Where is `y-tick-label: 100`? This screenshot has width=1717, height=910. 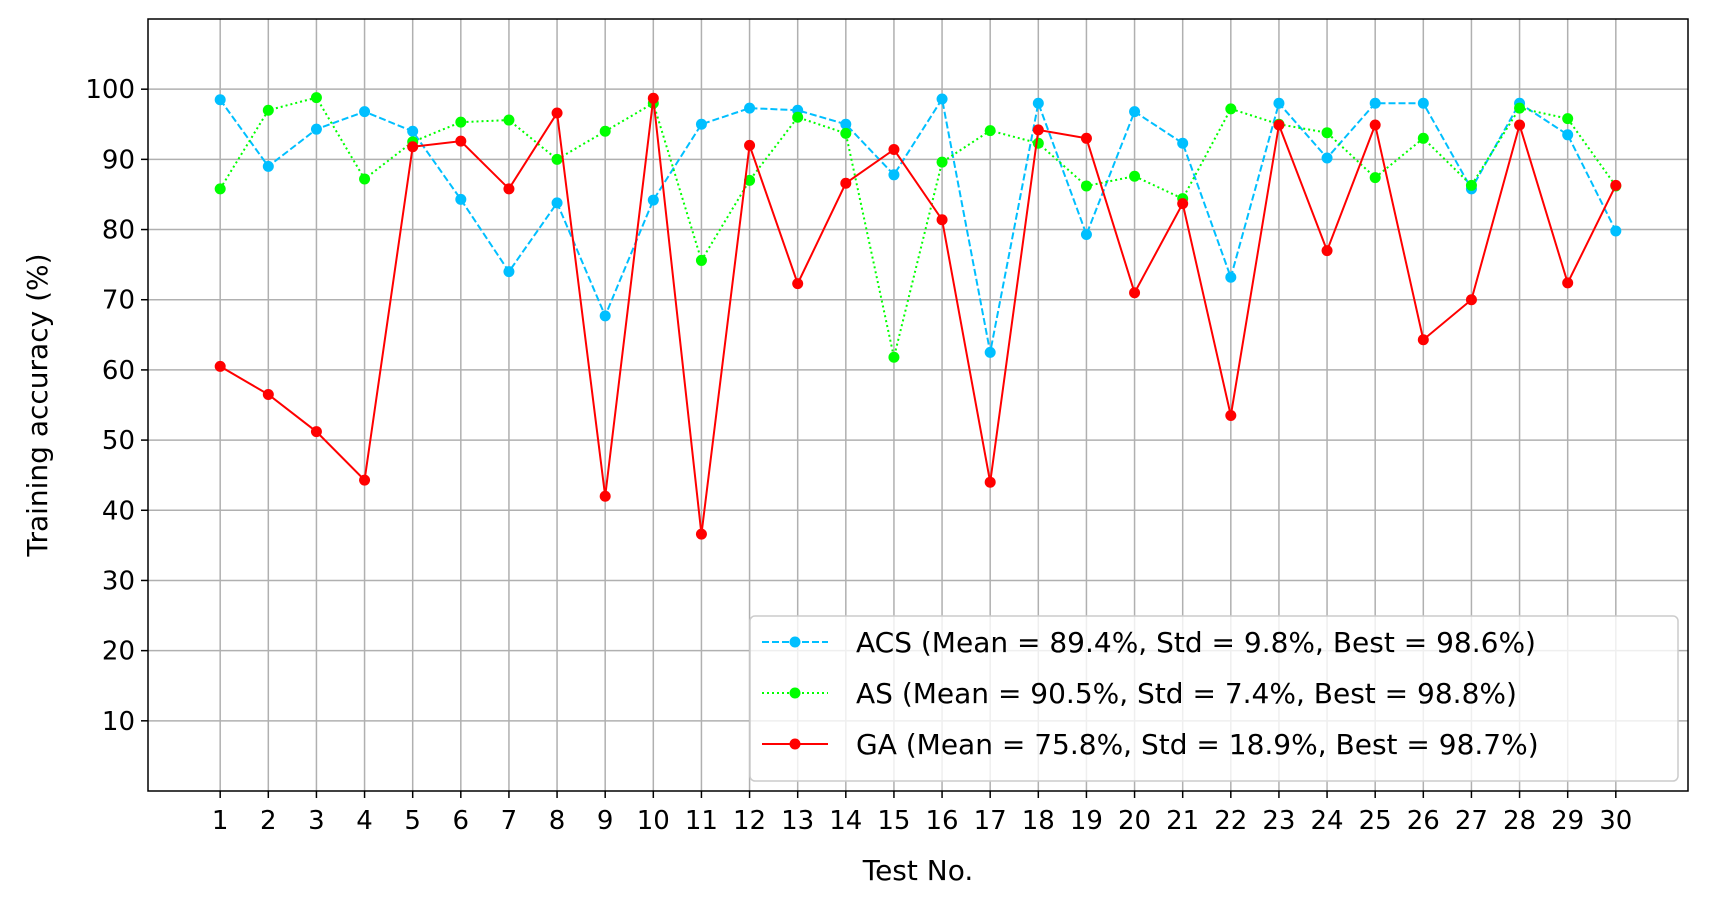 y-tick-label: 100 is located at coordinates (110, 90).